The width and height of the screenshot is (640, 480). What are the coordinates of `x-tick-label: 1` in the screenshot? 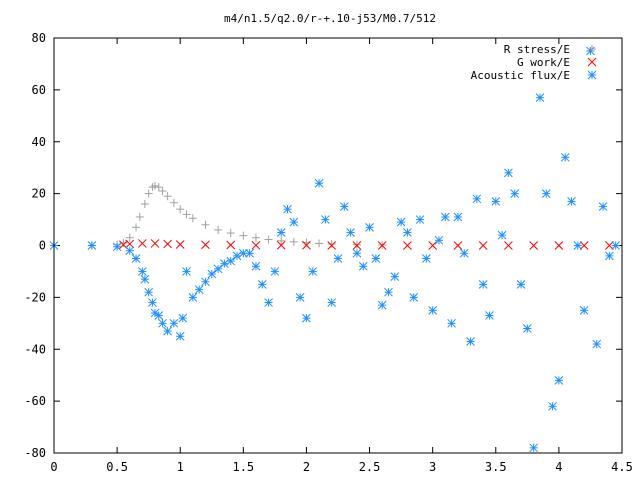 It's located at (180, 467).